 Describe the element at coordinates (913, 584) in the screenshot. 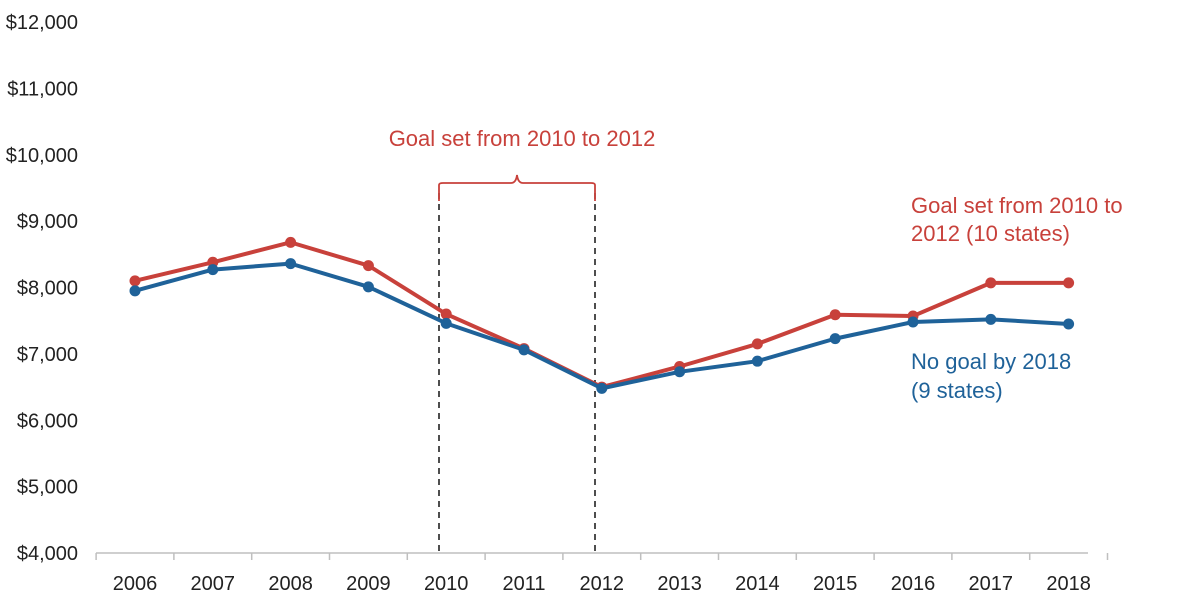

I see `x-tick-label: 2016` at that location.